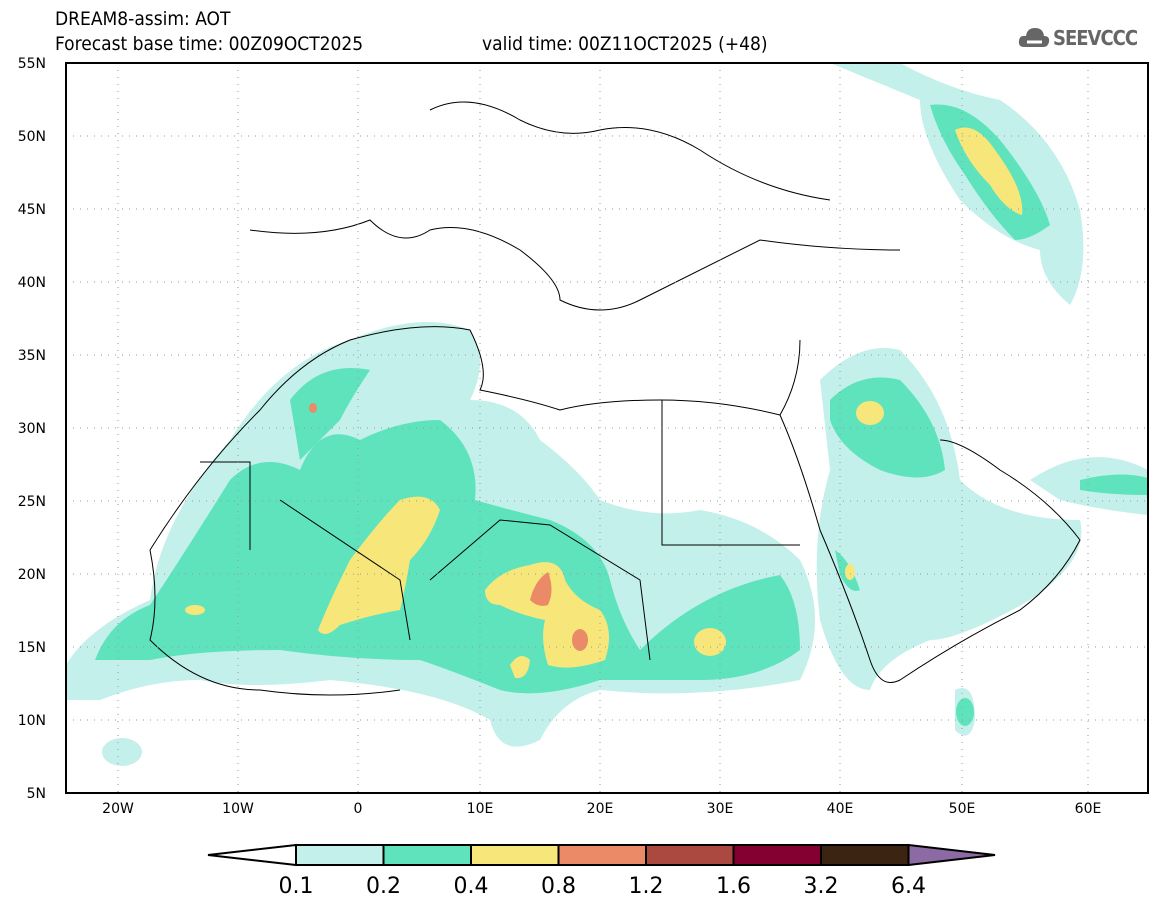  Describe the element at coordinates (625, 44) in the screenshot. I see `valid-time: valid time: 00Z11OCT2025 (+48)` at that location.